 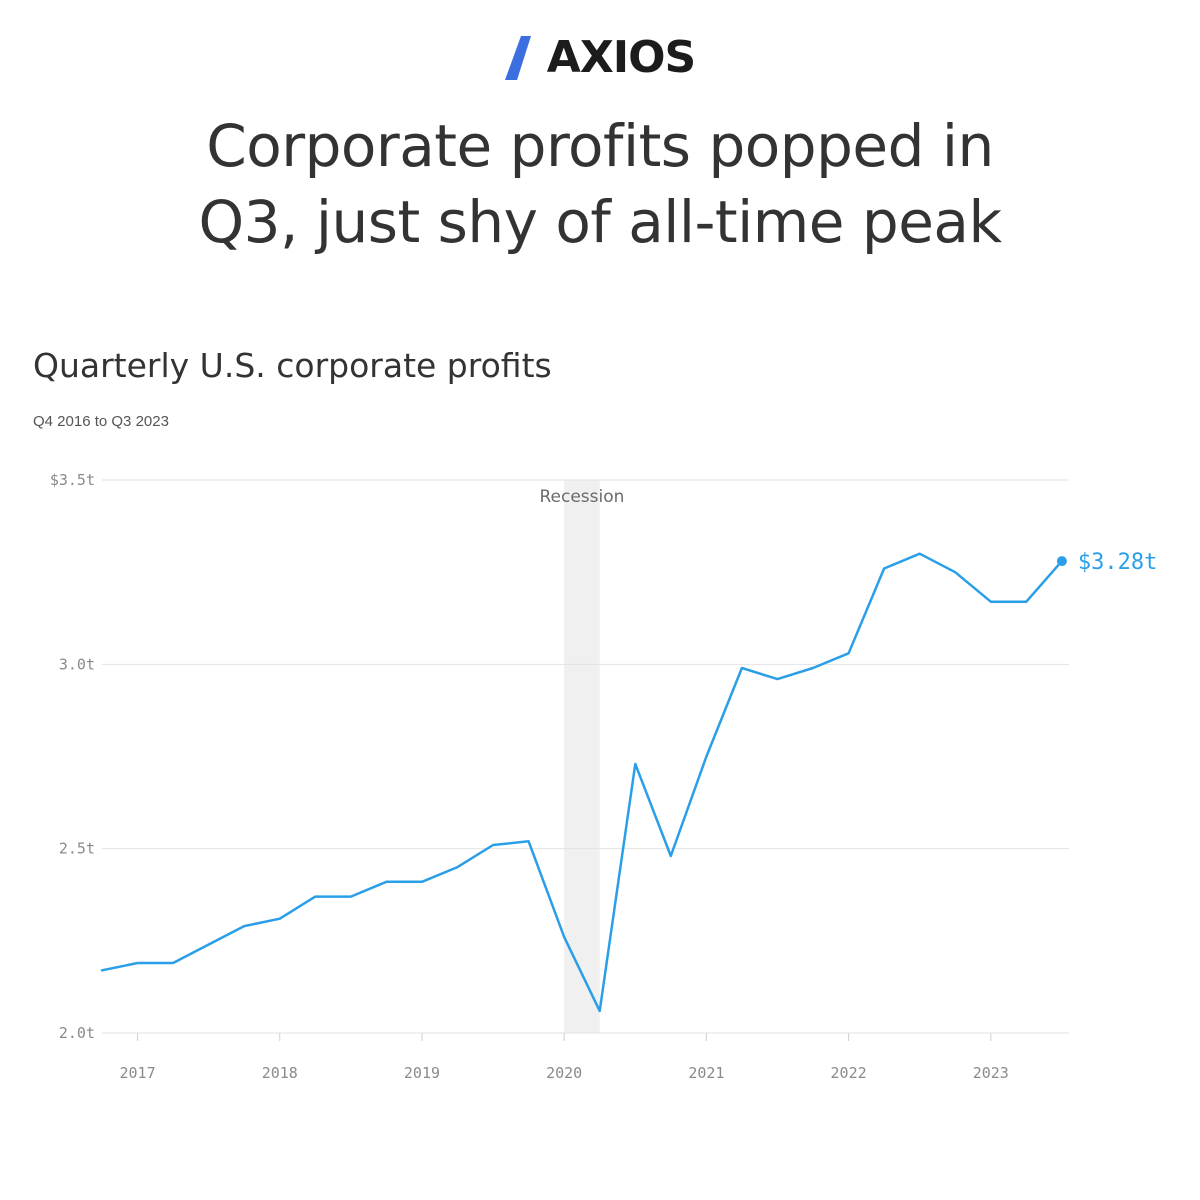 What do you see at coordinates (137, 1073) in the screenshot?
I see `x-tick-label: 2017` at bounding box center [137, 1073].